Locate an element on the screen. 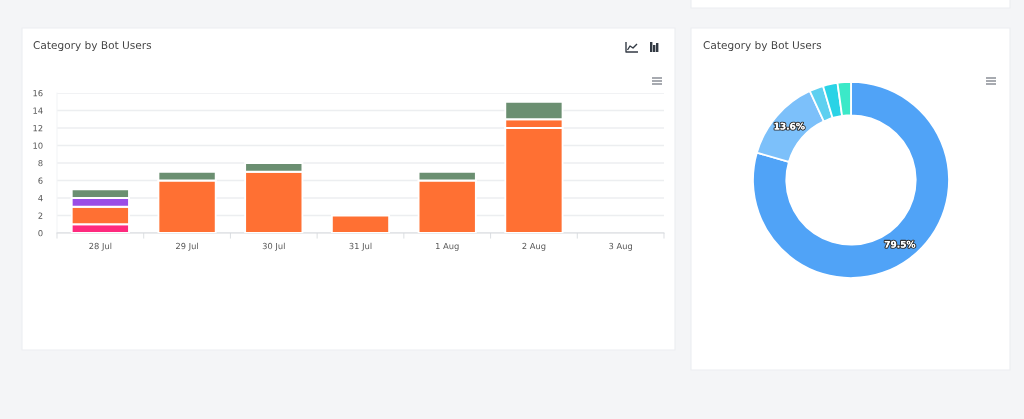 The width and height of the screenshot is (1024, 419). y-tick-label: 14 is located at coordinates (38, 110).